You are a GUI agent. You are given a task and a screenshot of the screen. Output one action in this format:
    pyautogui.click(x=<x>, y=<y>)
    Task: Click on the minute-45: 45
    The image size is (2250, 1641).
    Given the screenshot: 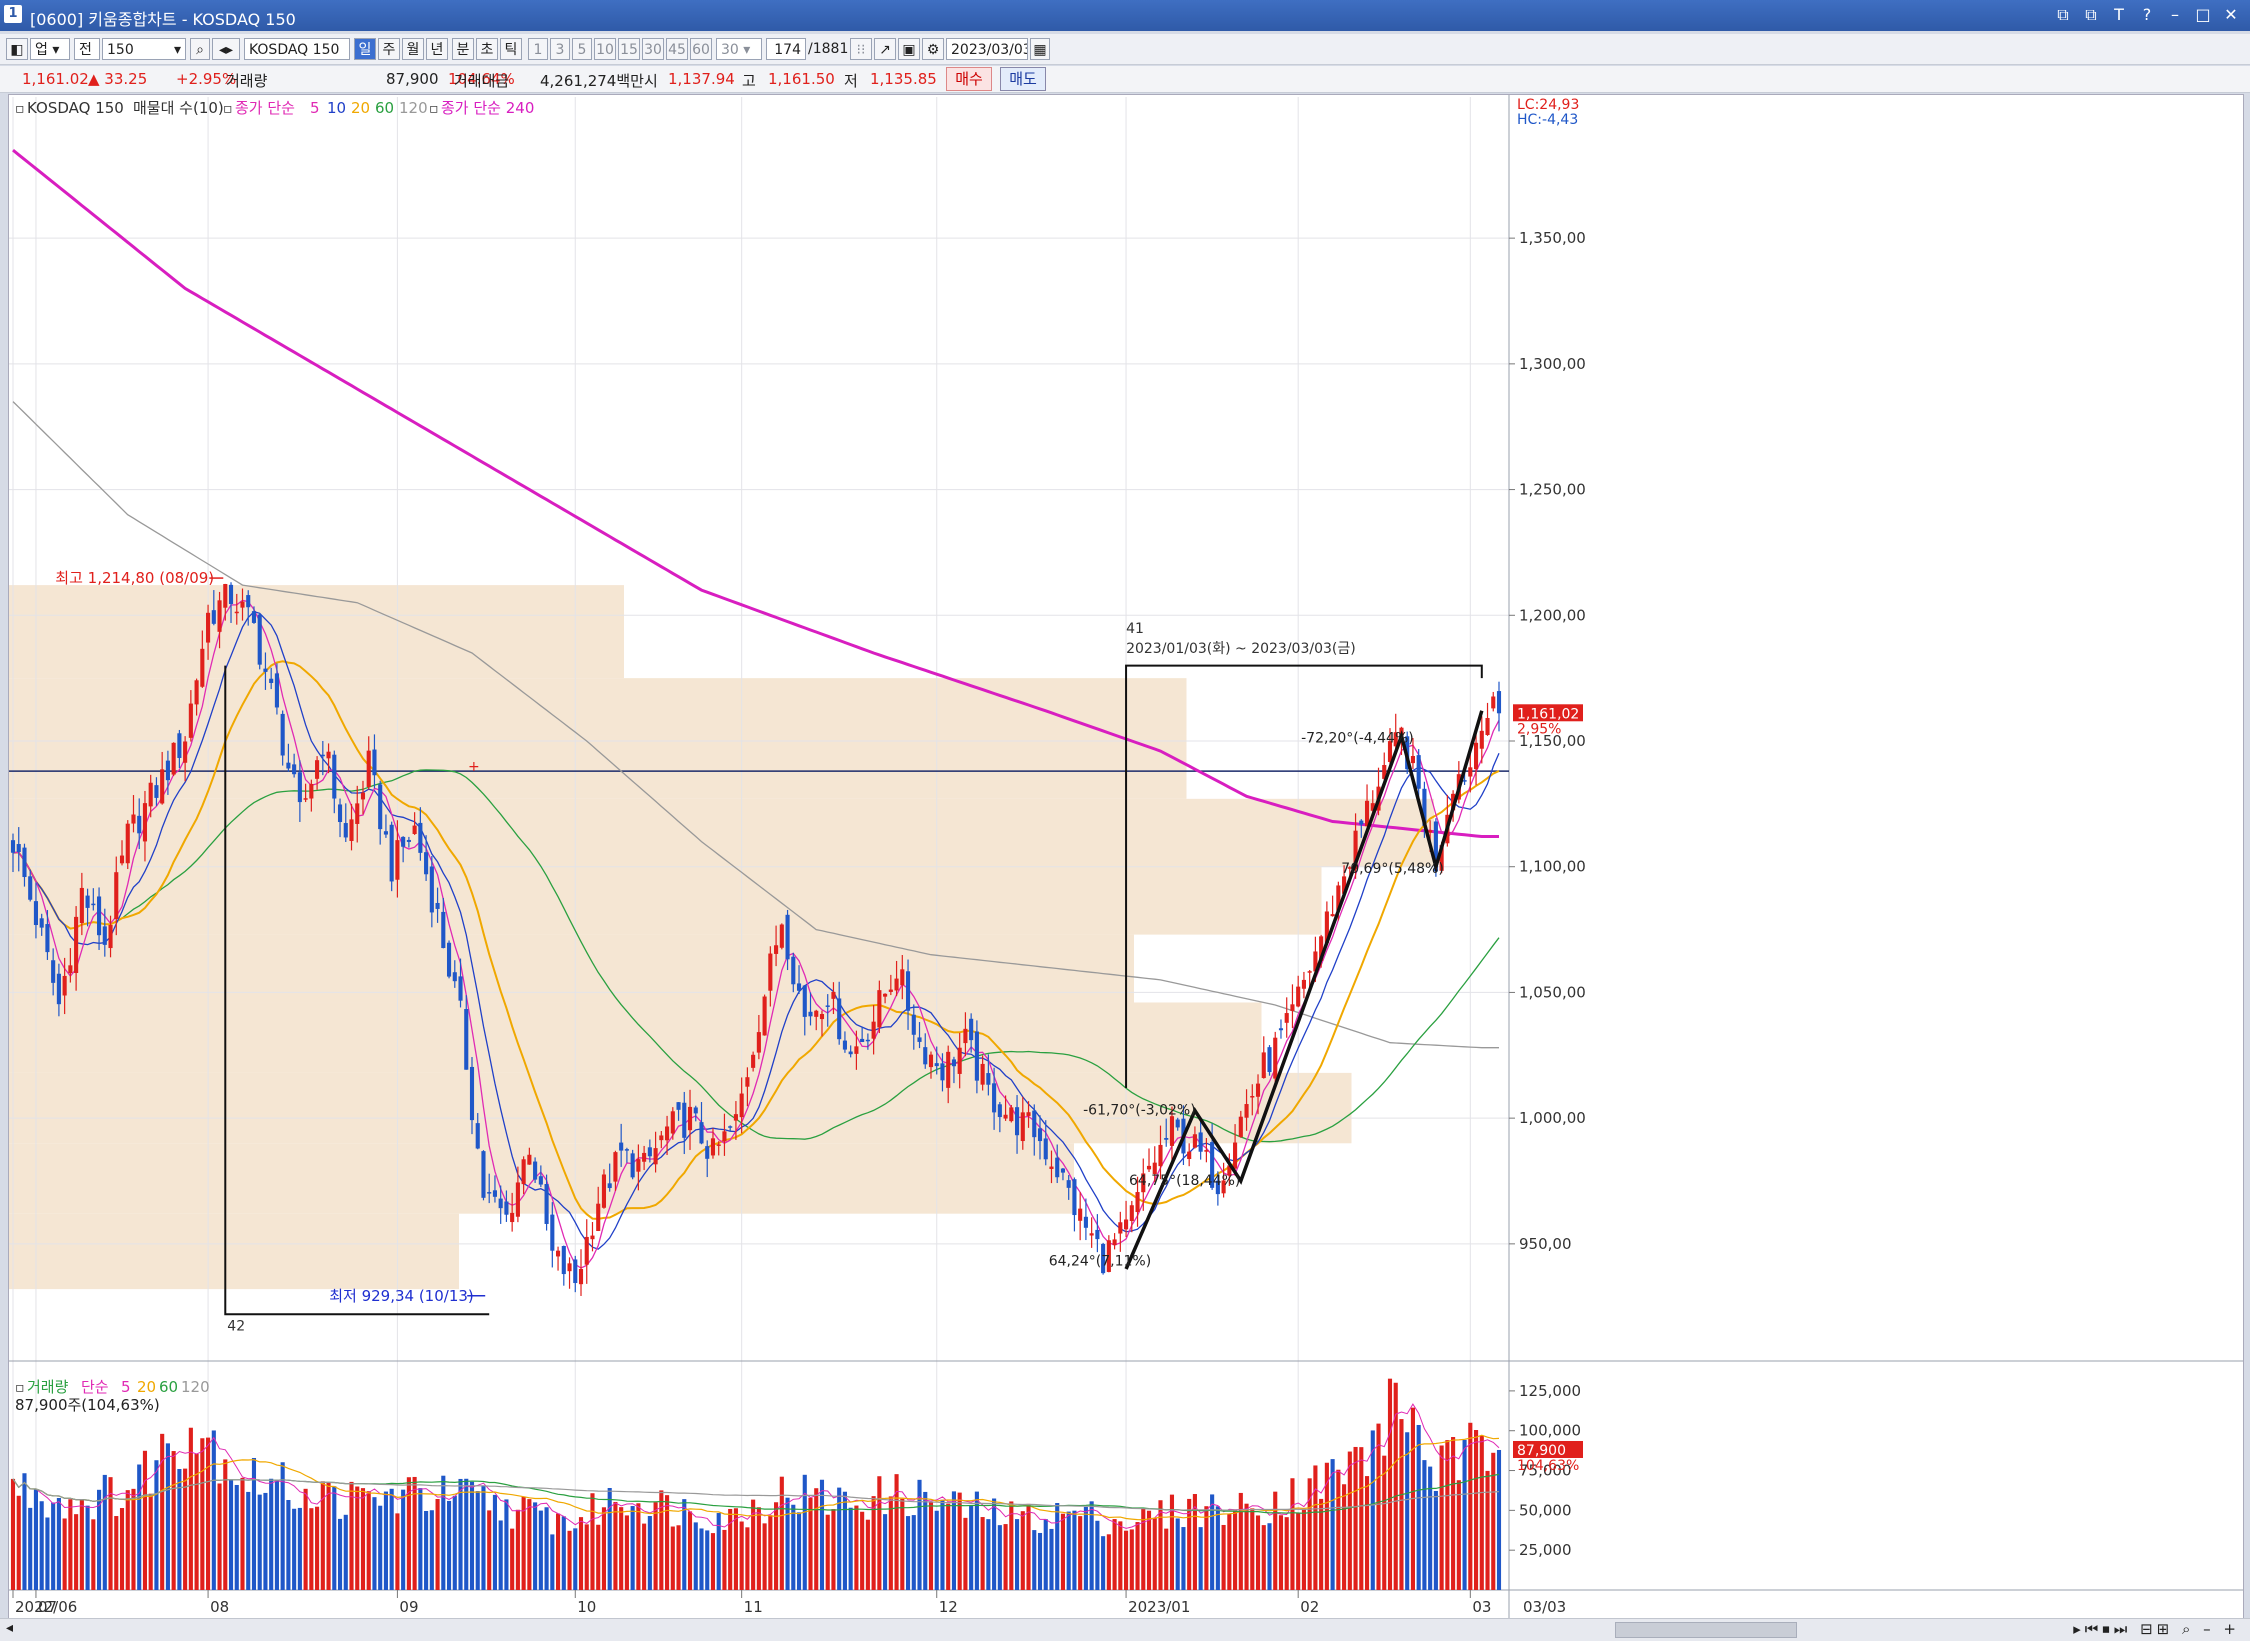 What is the action you would take?
    pyautogui.click(x=677, y=49)
    